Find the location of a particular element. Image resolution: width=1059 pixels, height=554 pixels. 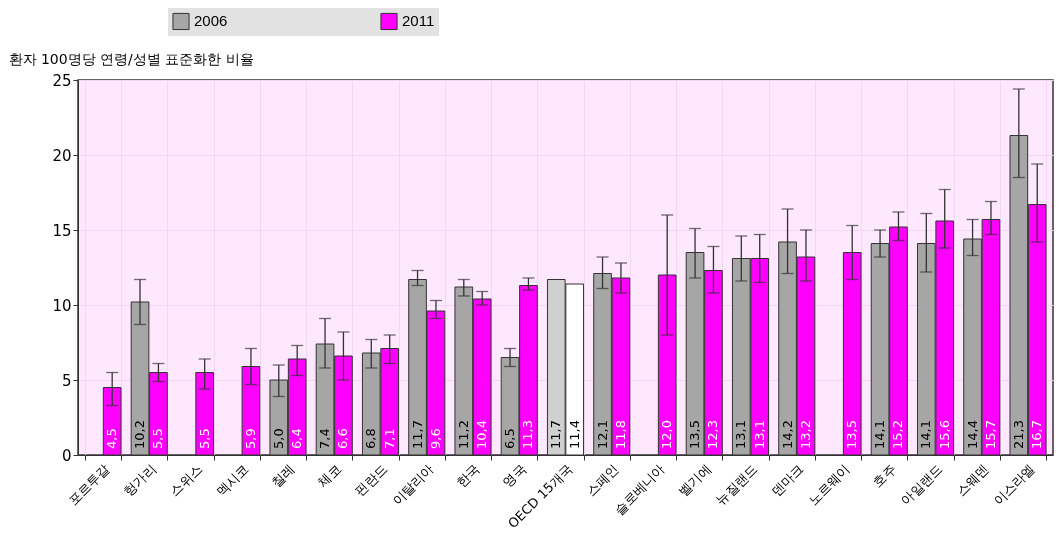

data-label: 12,1 is located at coordinates (602, 434).